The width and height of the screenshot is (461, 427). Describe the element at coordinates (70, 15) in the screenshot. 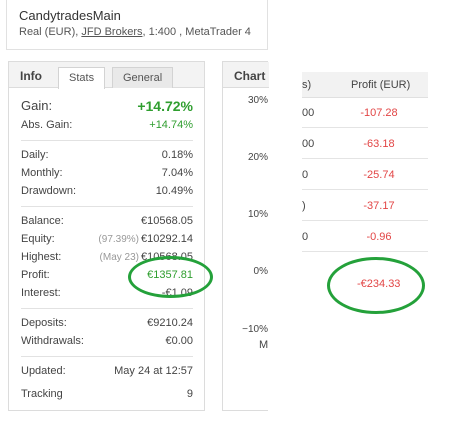

I see `account-name: CandytradesMain` at that location.